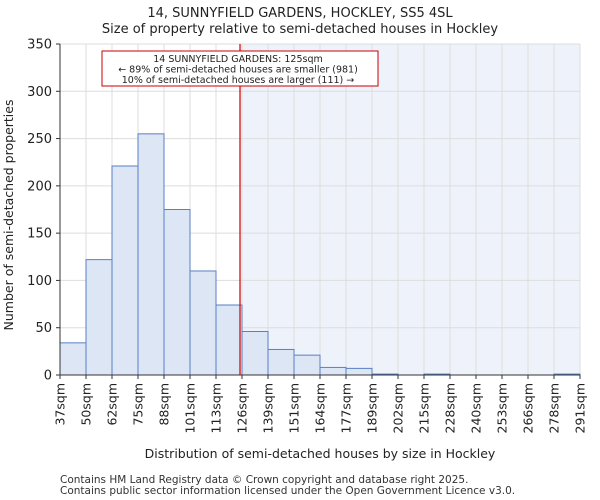  What do you see at coordinates (190, 408) in the screenshot?
I see `x-tick-label: 101sqm` at bounding box center [190, 408].